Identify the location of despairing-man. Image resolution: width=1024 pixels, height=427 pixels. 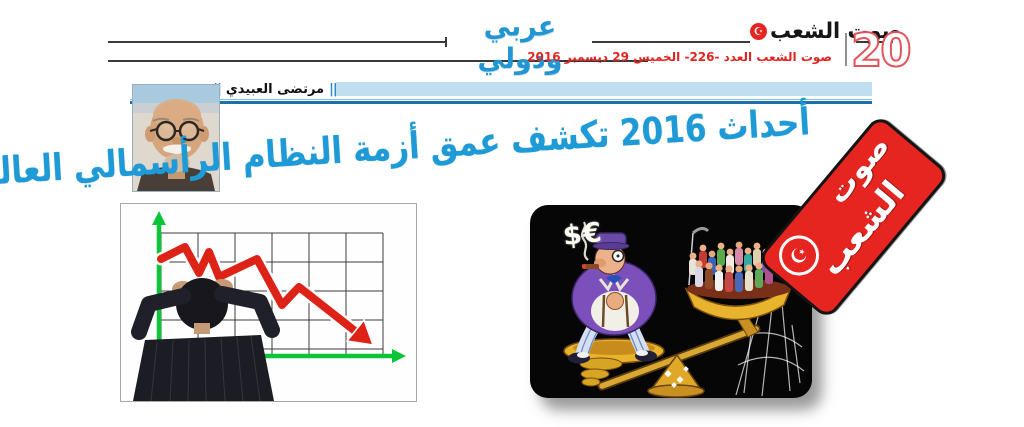
(205, 339).